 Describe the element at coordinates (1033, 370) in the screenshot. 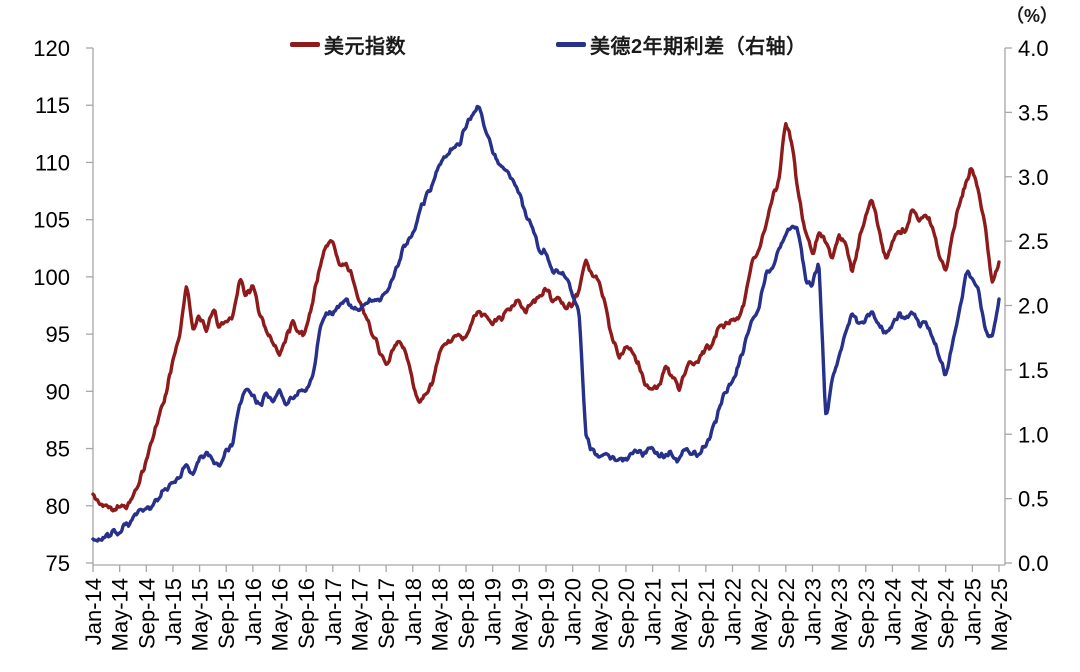

I see `right-axis-tick-label: 1.5` at that location.